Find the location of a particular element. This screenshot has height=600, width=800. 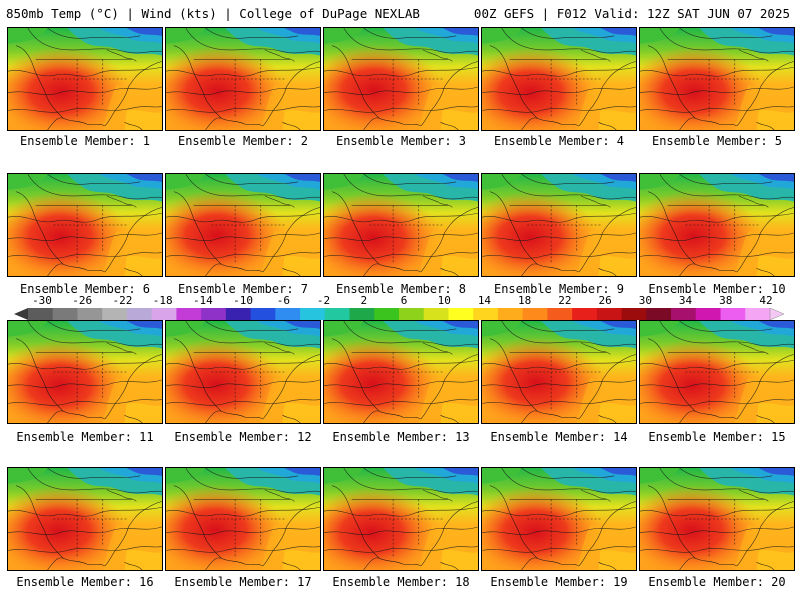

scale-tick-label: 38 is located at coordinates (726, 300).